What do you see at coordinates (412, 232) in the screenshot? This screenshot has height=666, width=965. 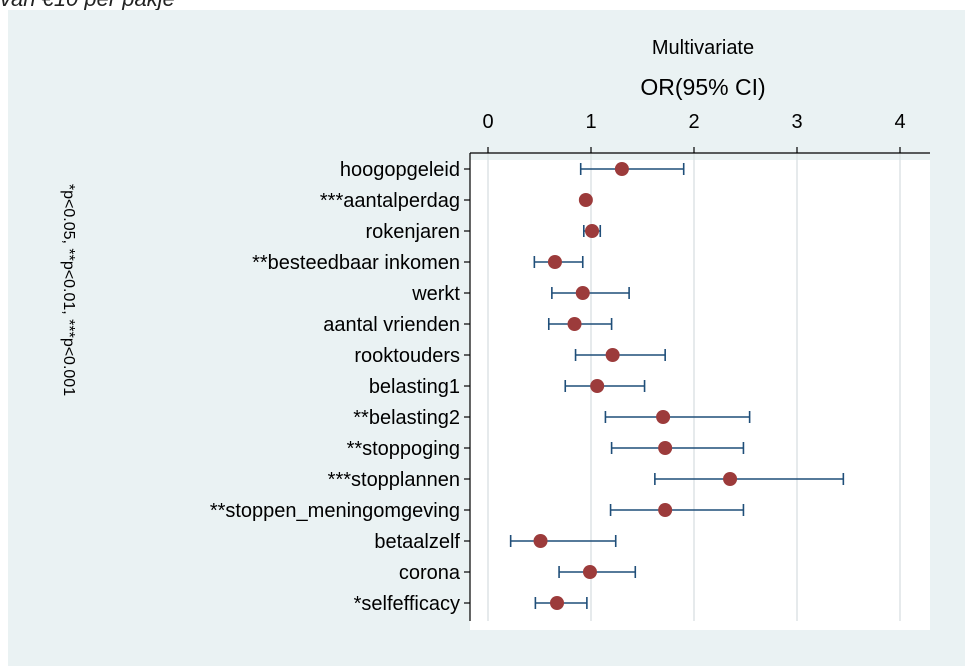 I see `row-label: rokenjaren` at bounding box center [412, 232].